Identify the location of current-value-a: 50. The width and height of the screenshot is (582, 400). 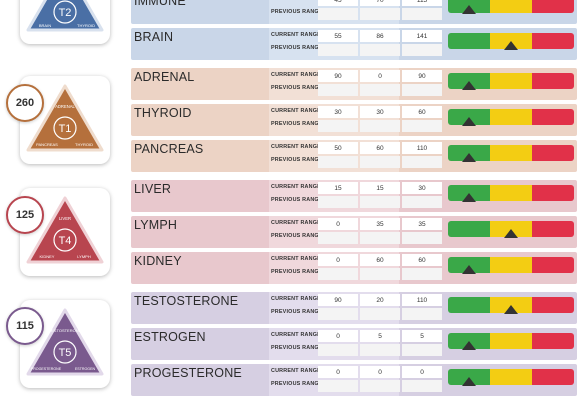
(338, 148).